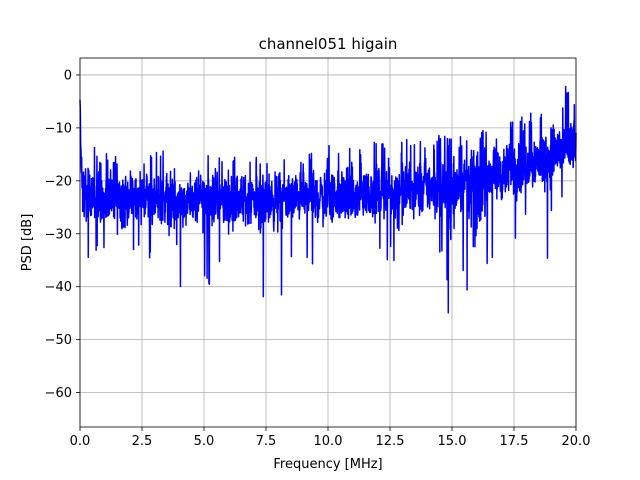  Describe the element at coordinates (327, 464) in the screenshot. I see `x-axis-label: Frequency [MHz]` at that location.